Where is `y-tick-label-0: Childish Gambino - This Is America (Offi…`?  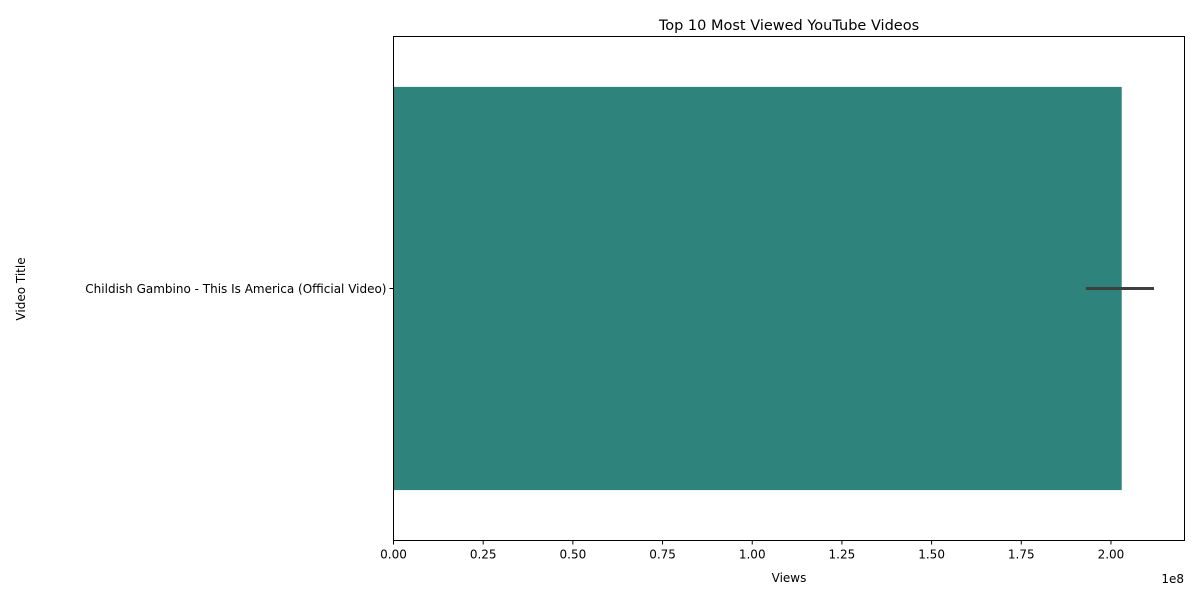 y-tick-label-0: Childish Gambino - This Is America (Offi… is located at coordinates (235, 289).